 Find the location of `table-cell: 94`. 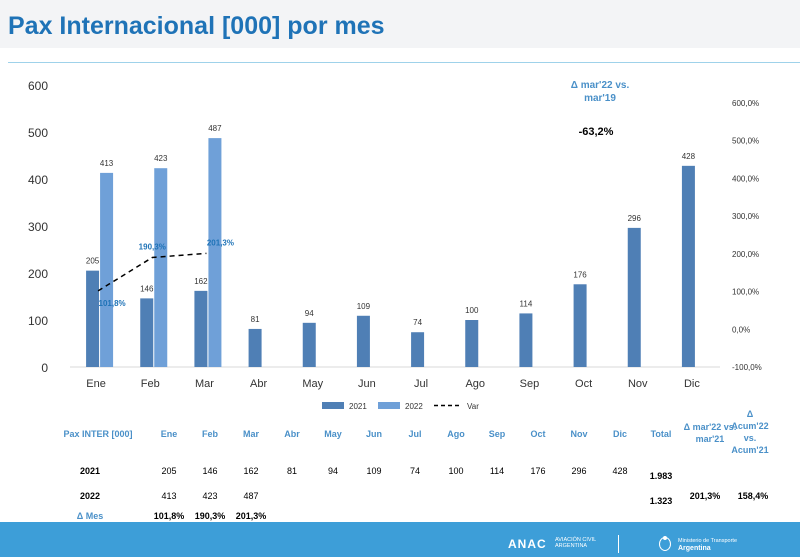

table-cell: 94 is located at coordinates (332, 471).